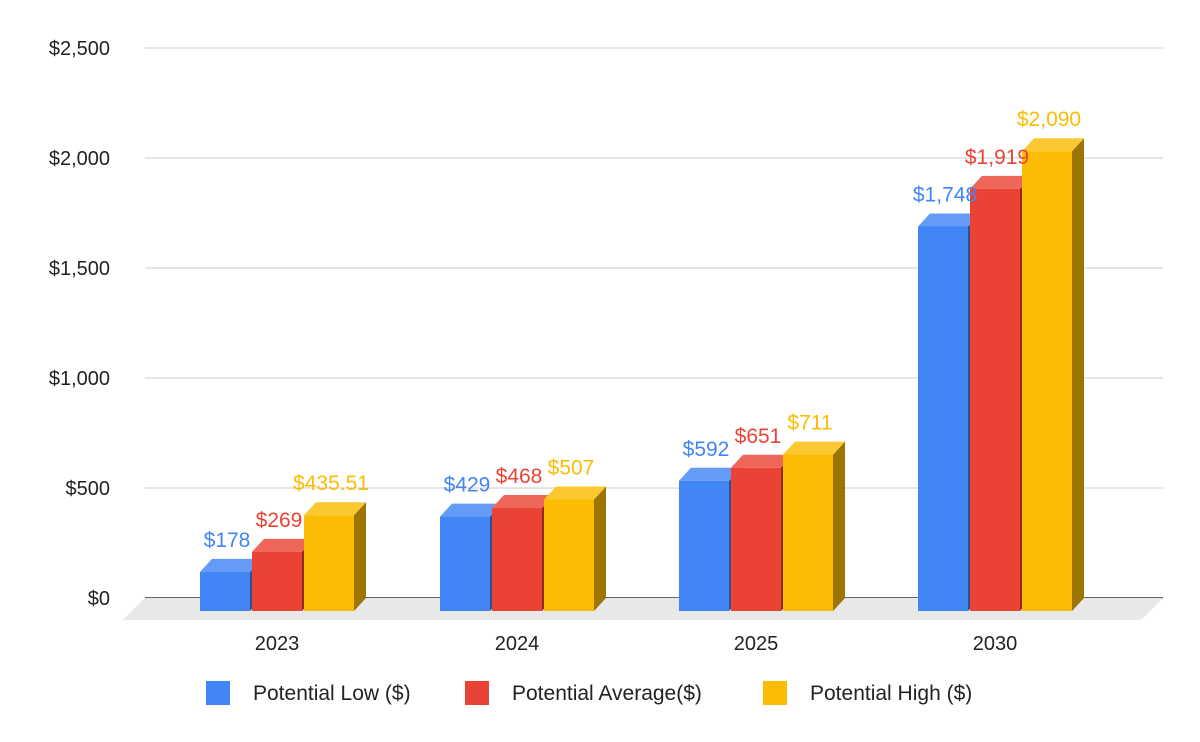 Image resolution: width=1200 pixels, height=742 pixels. Describe the element at coordinates (607, 693) in the screenshot. I see `legend-label: Potential Average($)` at that location.